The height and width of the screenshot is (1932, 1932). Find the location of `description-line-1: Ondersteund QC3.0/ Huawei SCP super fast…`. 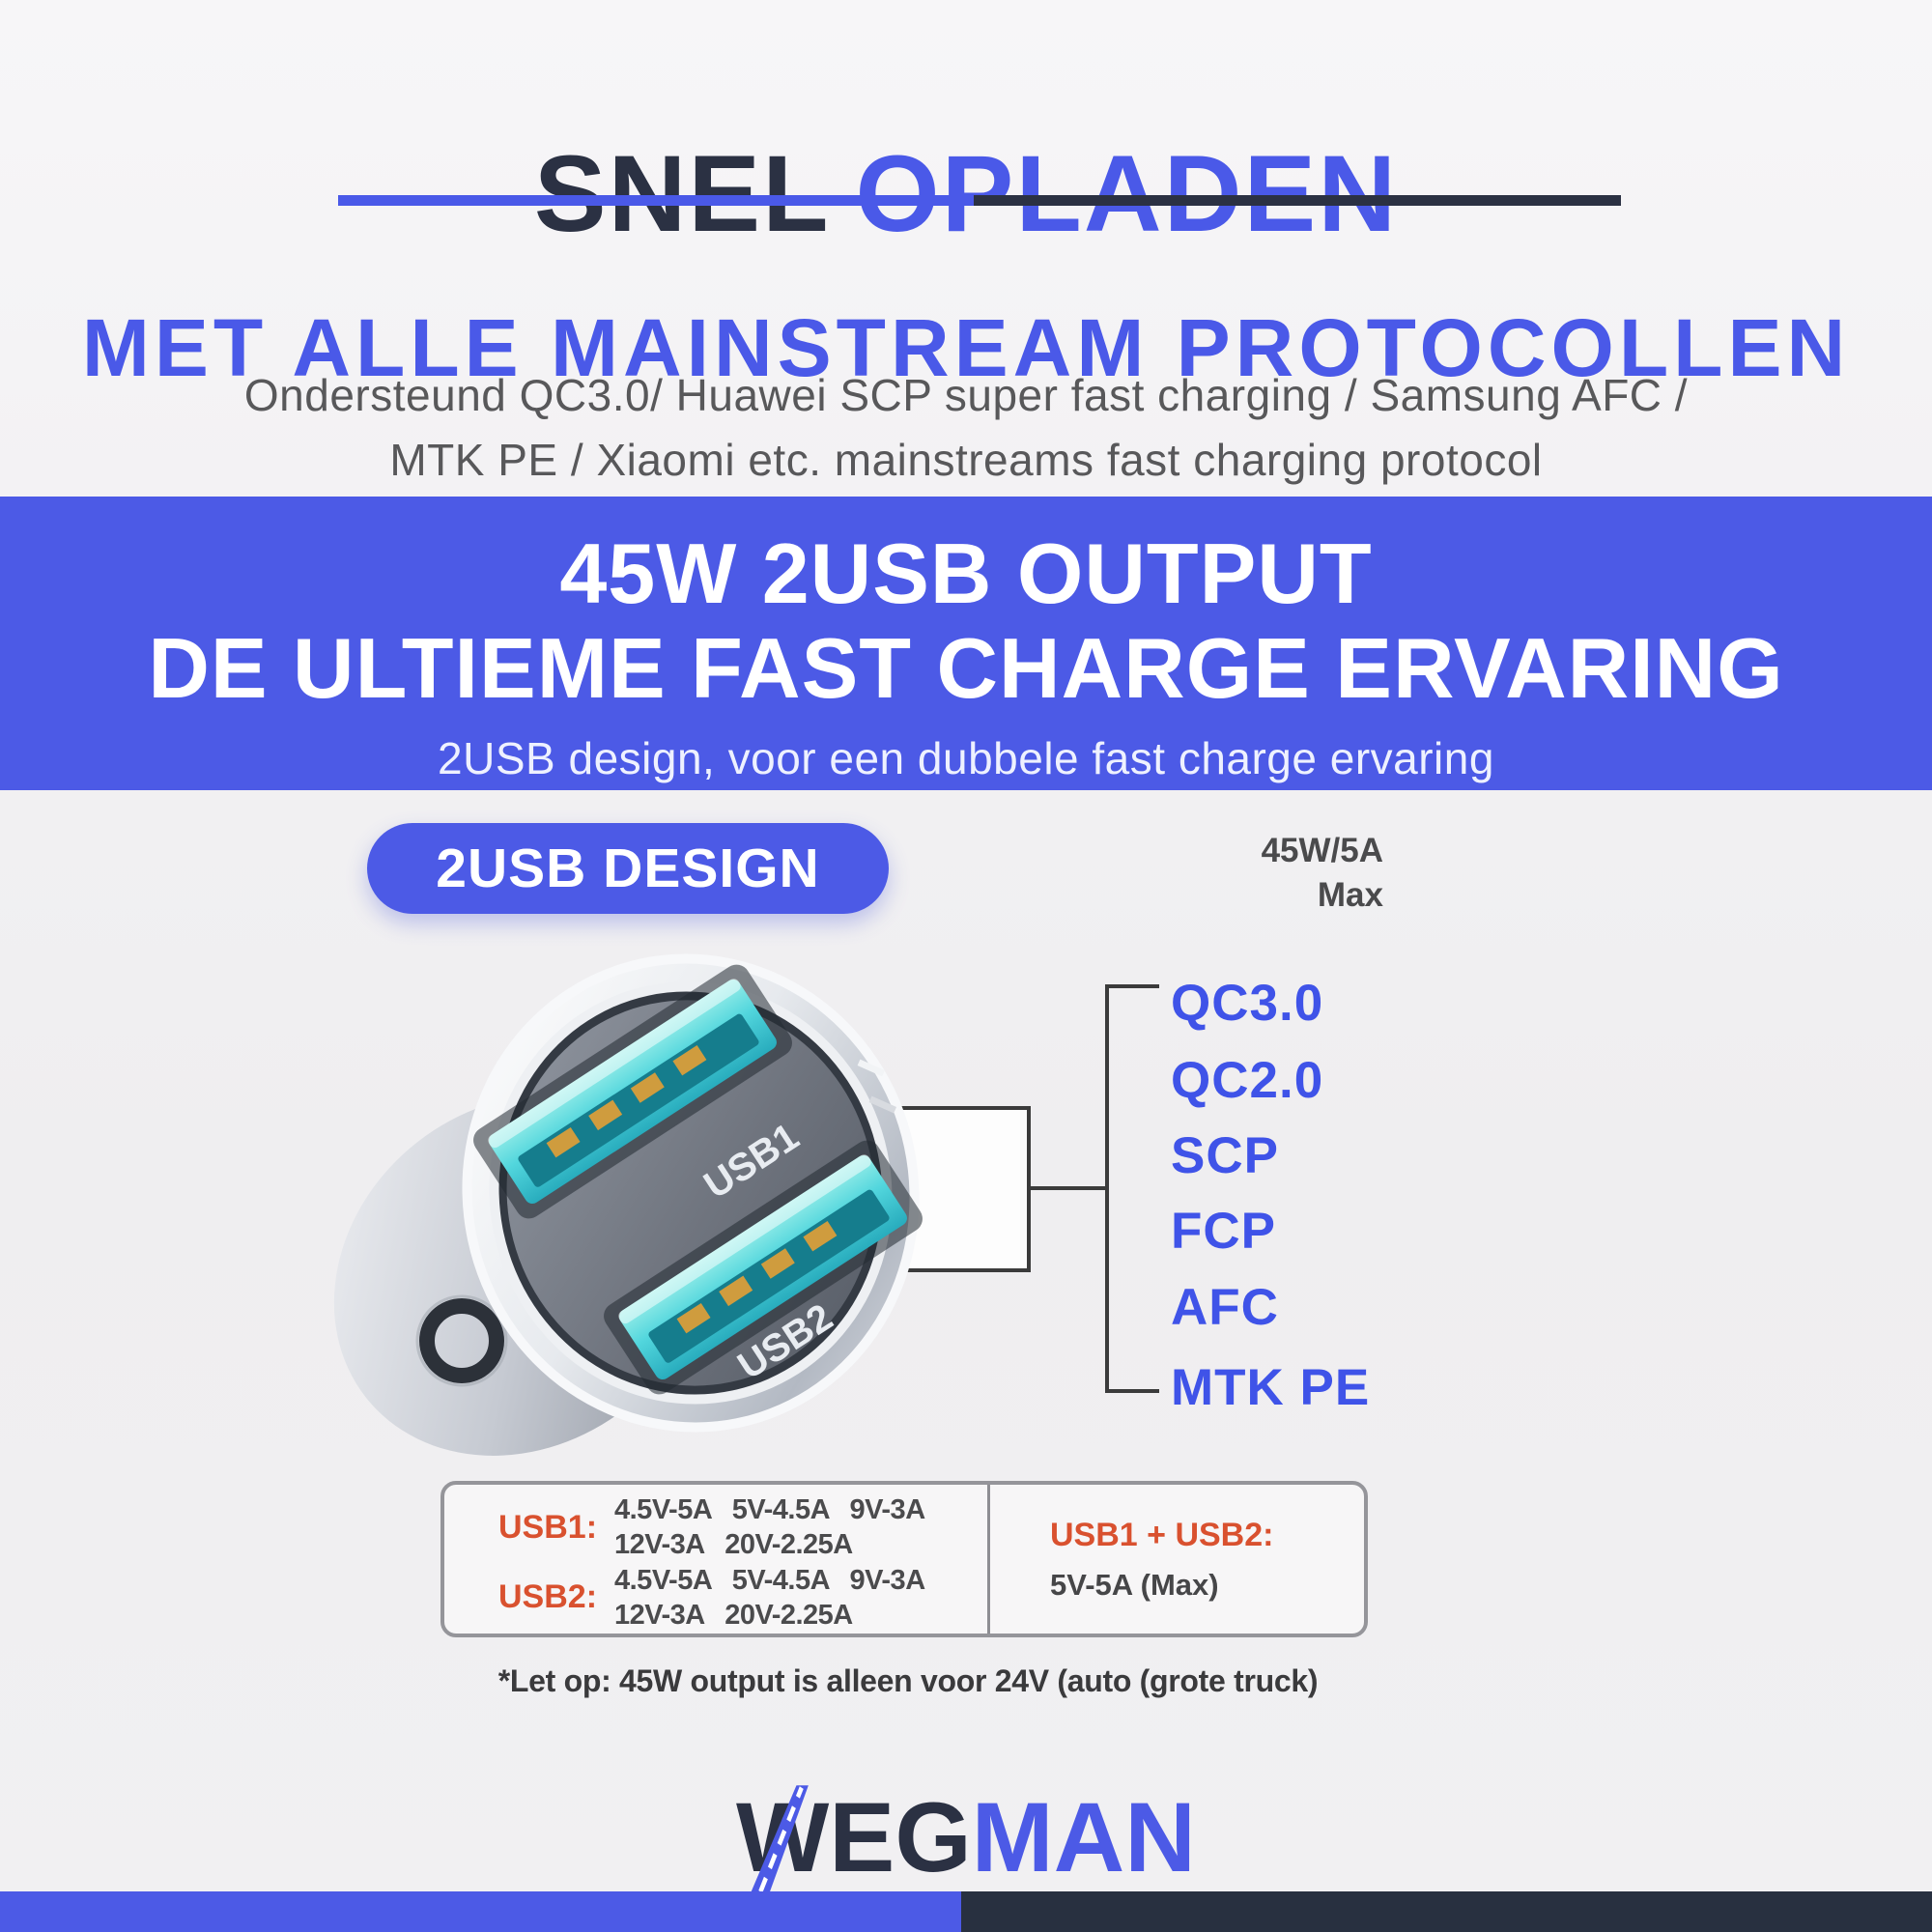

description-line-1: Ondersteund QC3.0/ Huawei SCP super fast… is located at coordinates (966, 395).